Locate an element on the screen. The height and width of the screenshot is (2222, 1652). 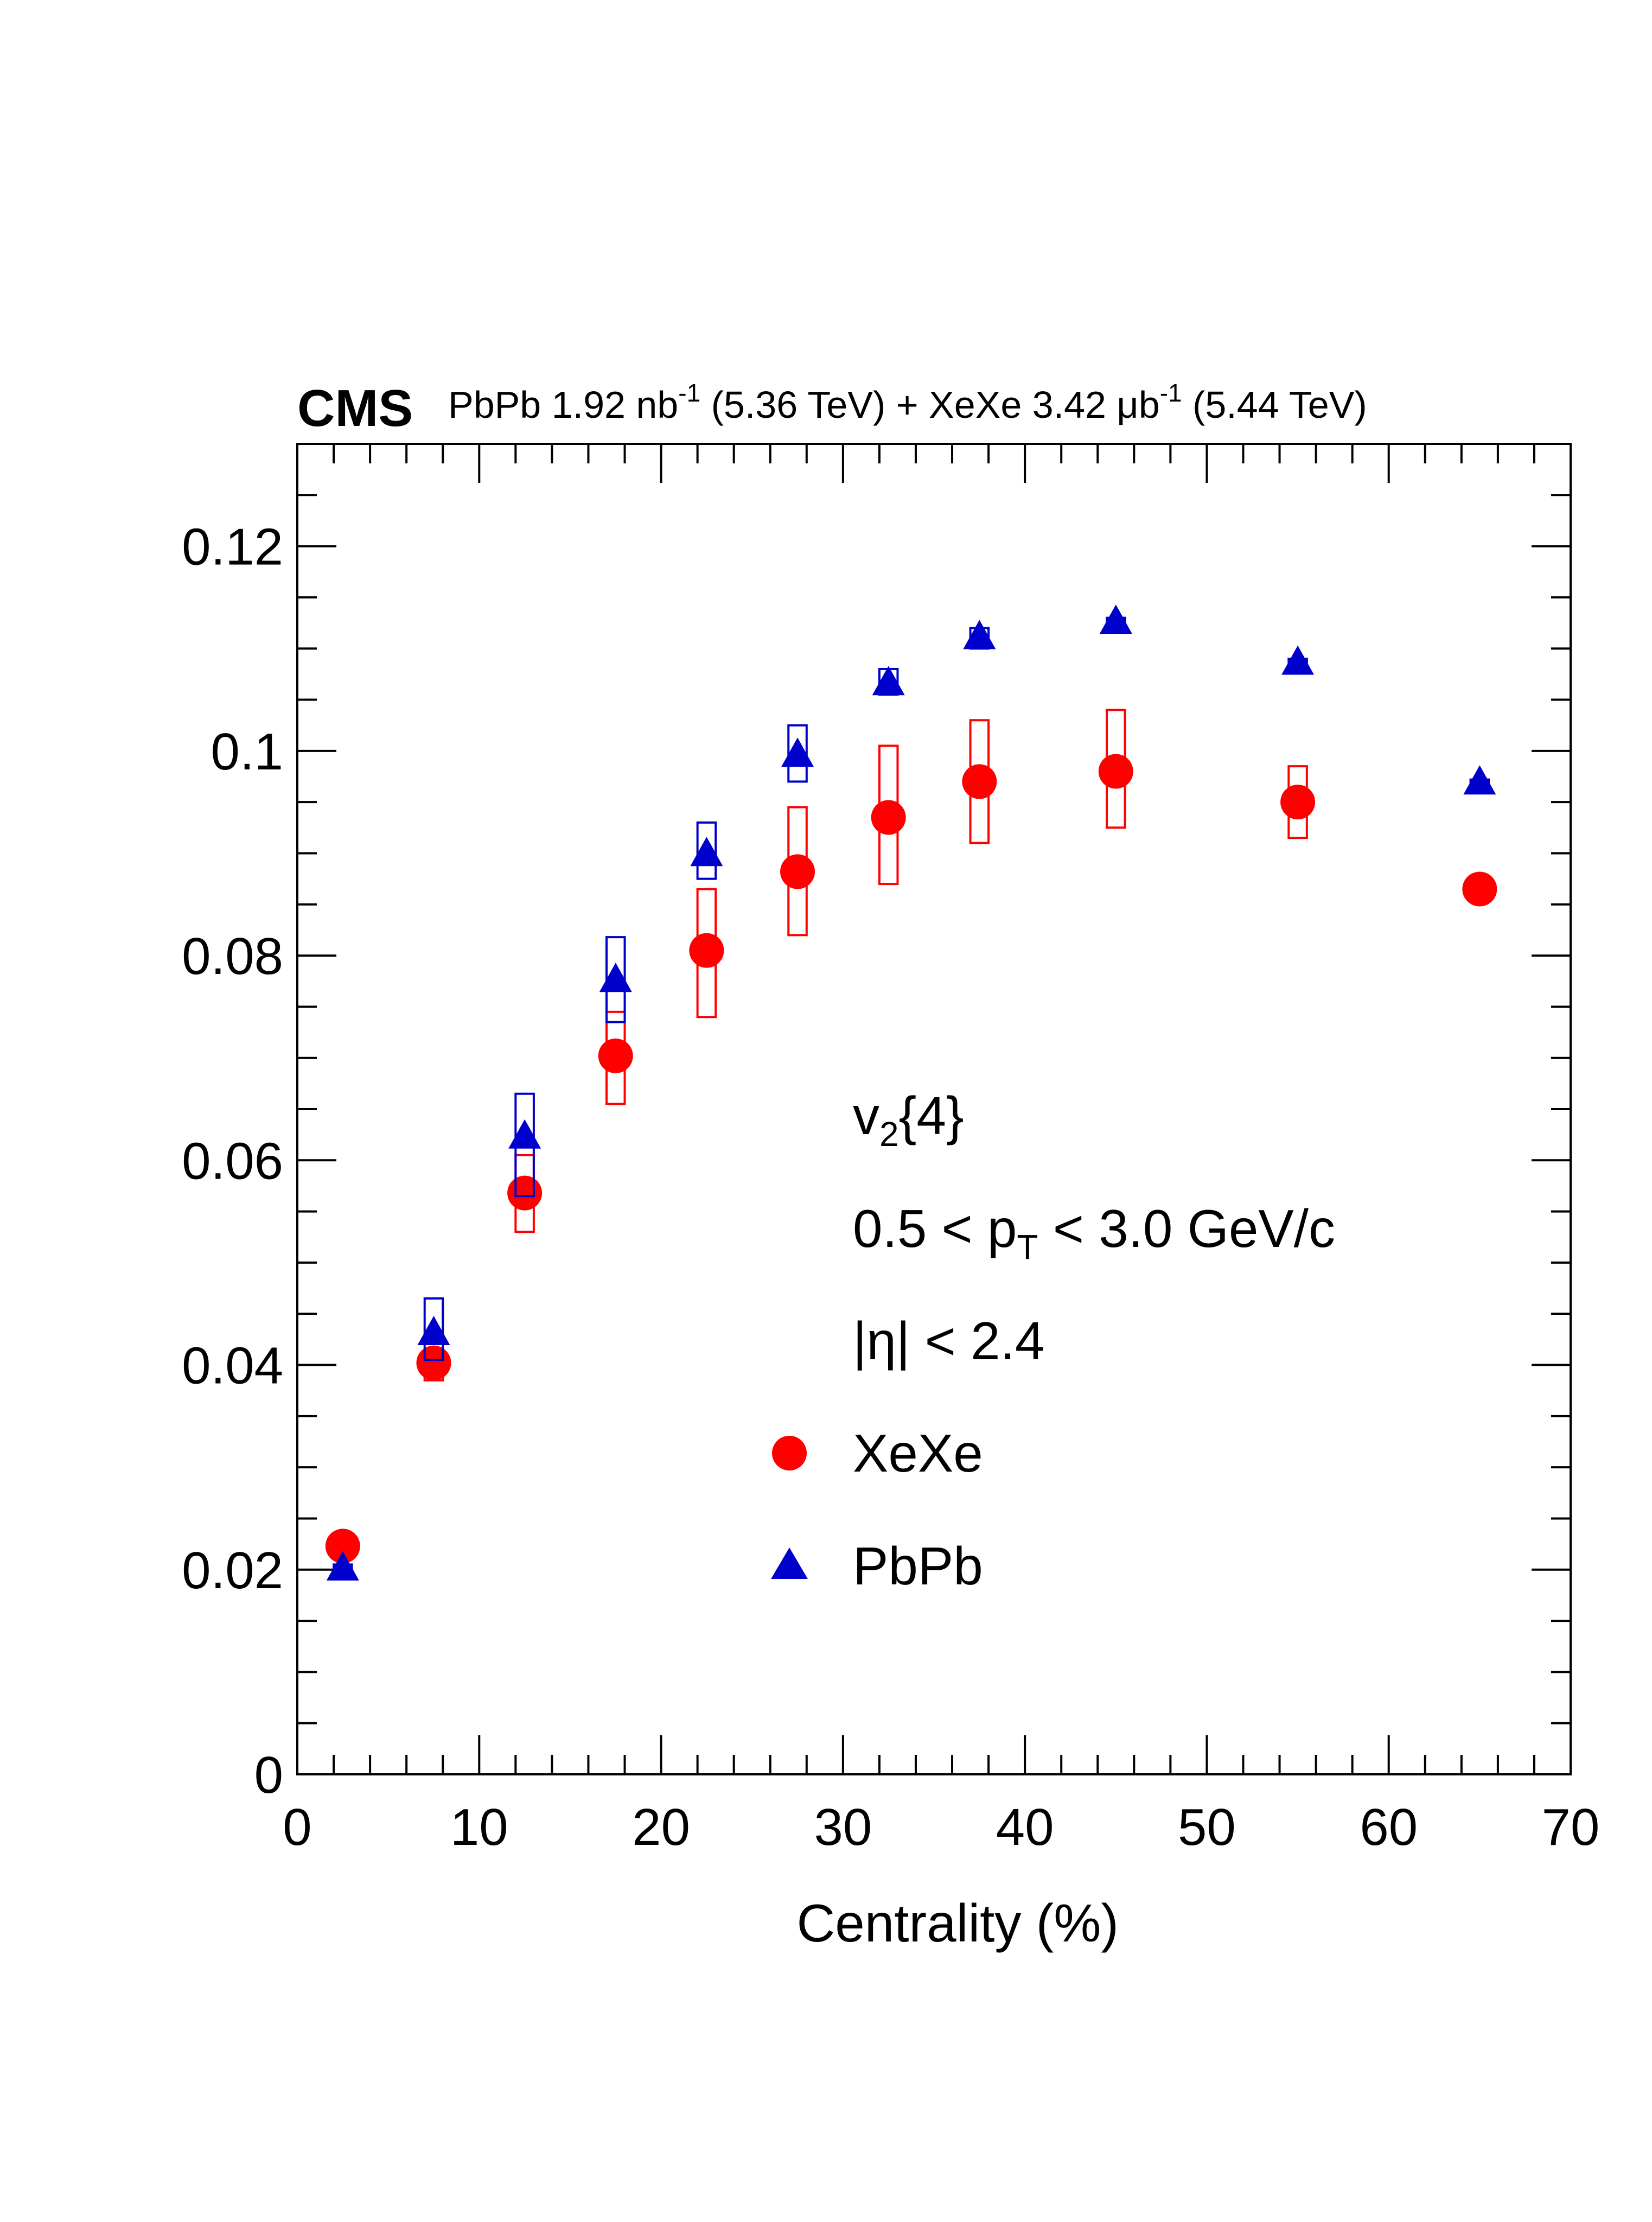
lumi-sup1: -1 is located at coordinates (689, 393).